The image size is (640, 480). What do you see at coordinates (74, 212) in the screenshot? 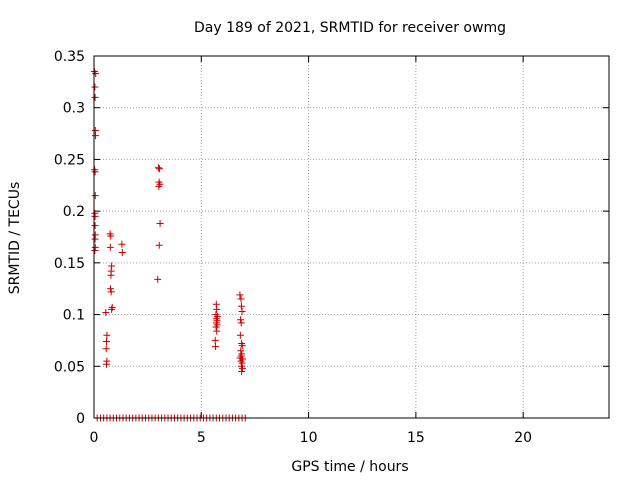
I see `y-tick-label: 0.2` at bounding box center [74, 212].